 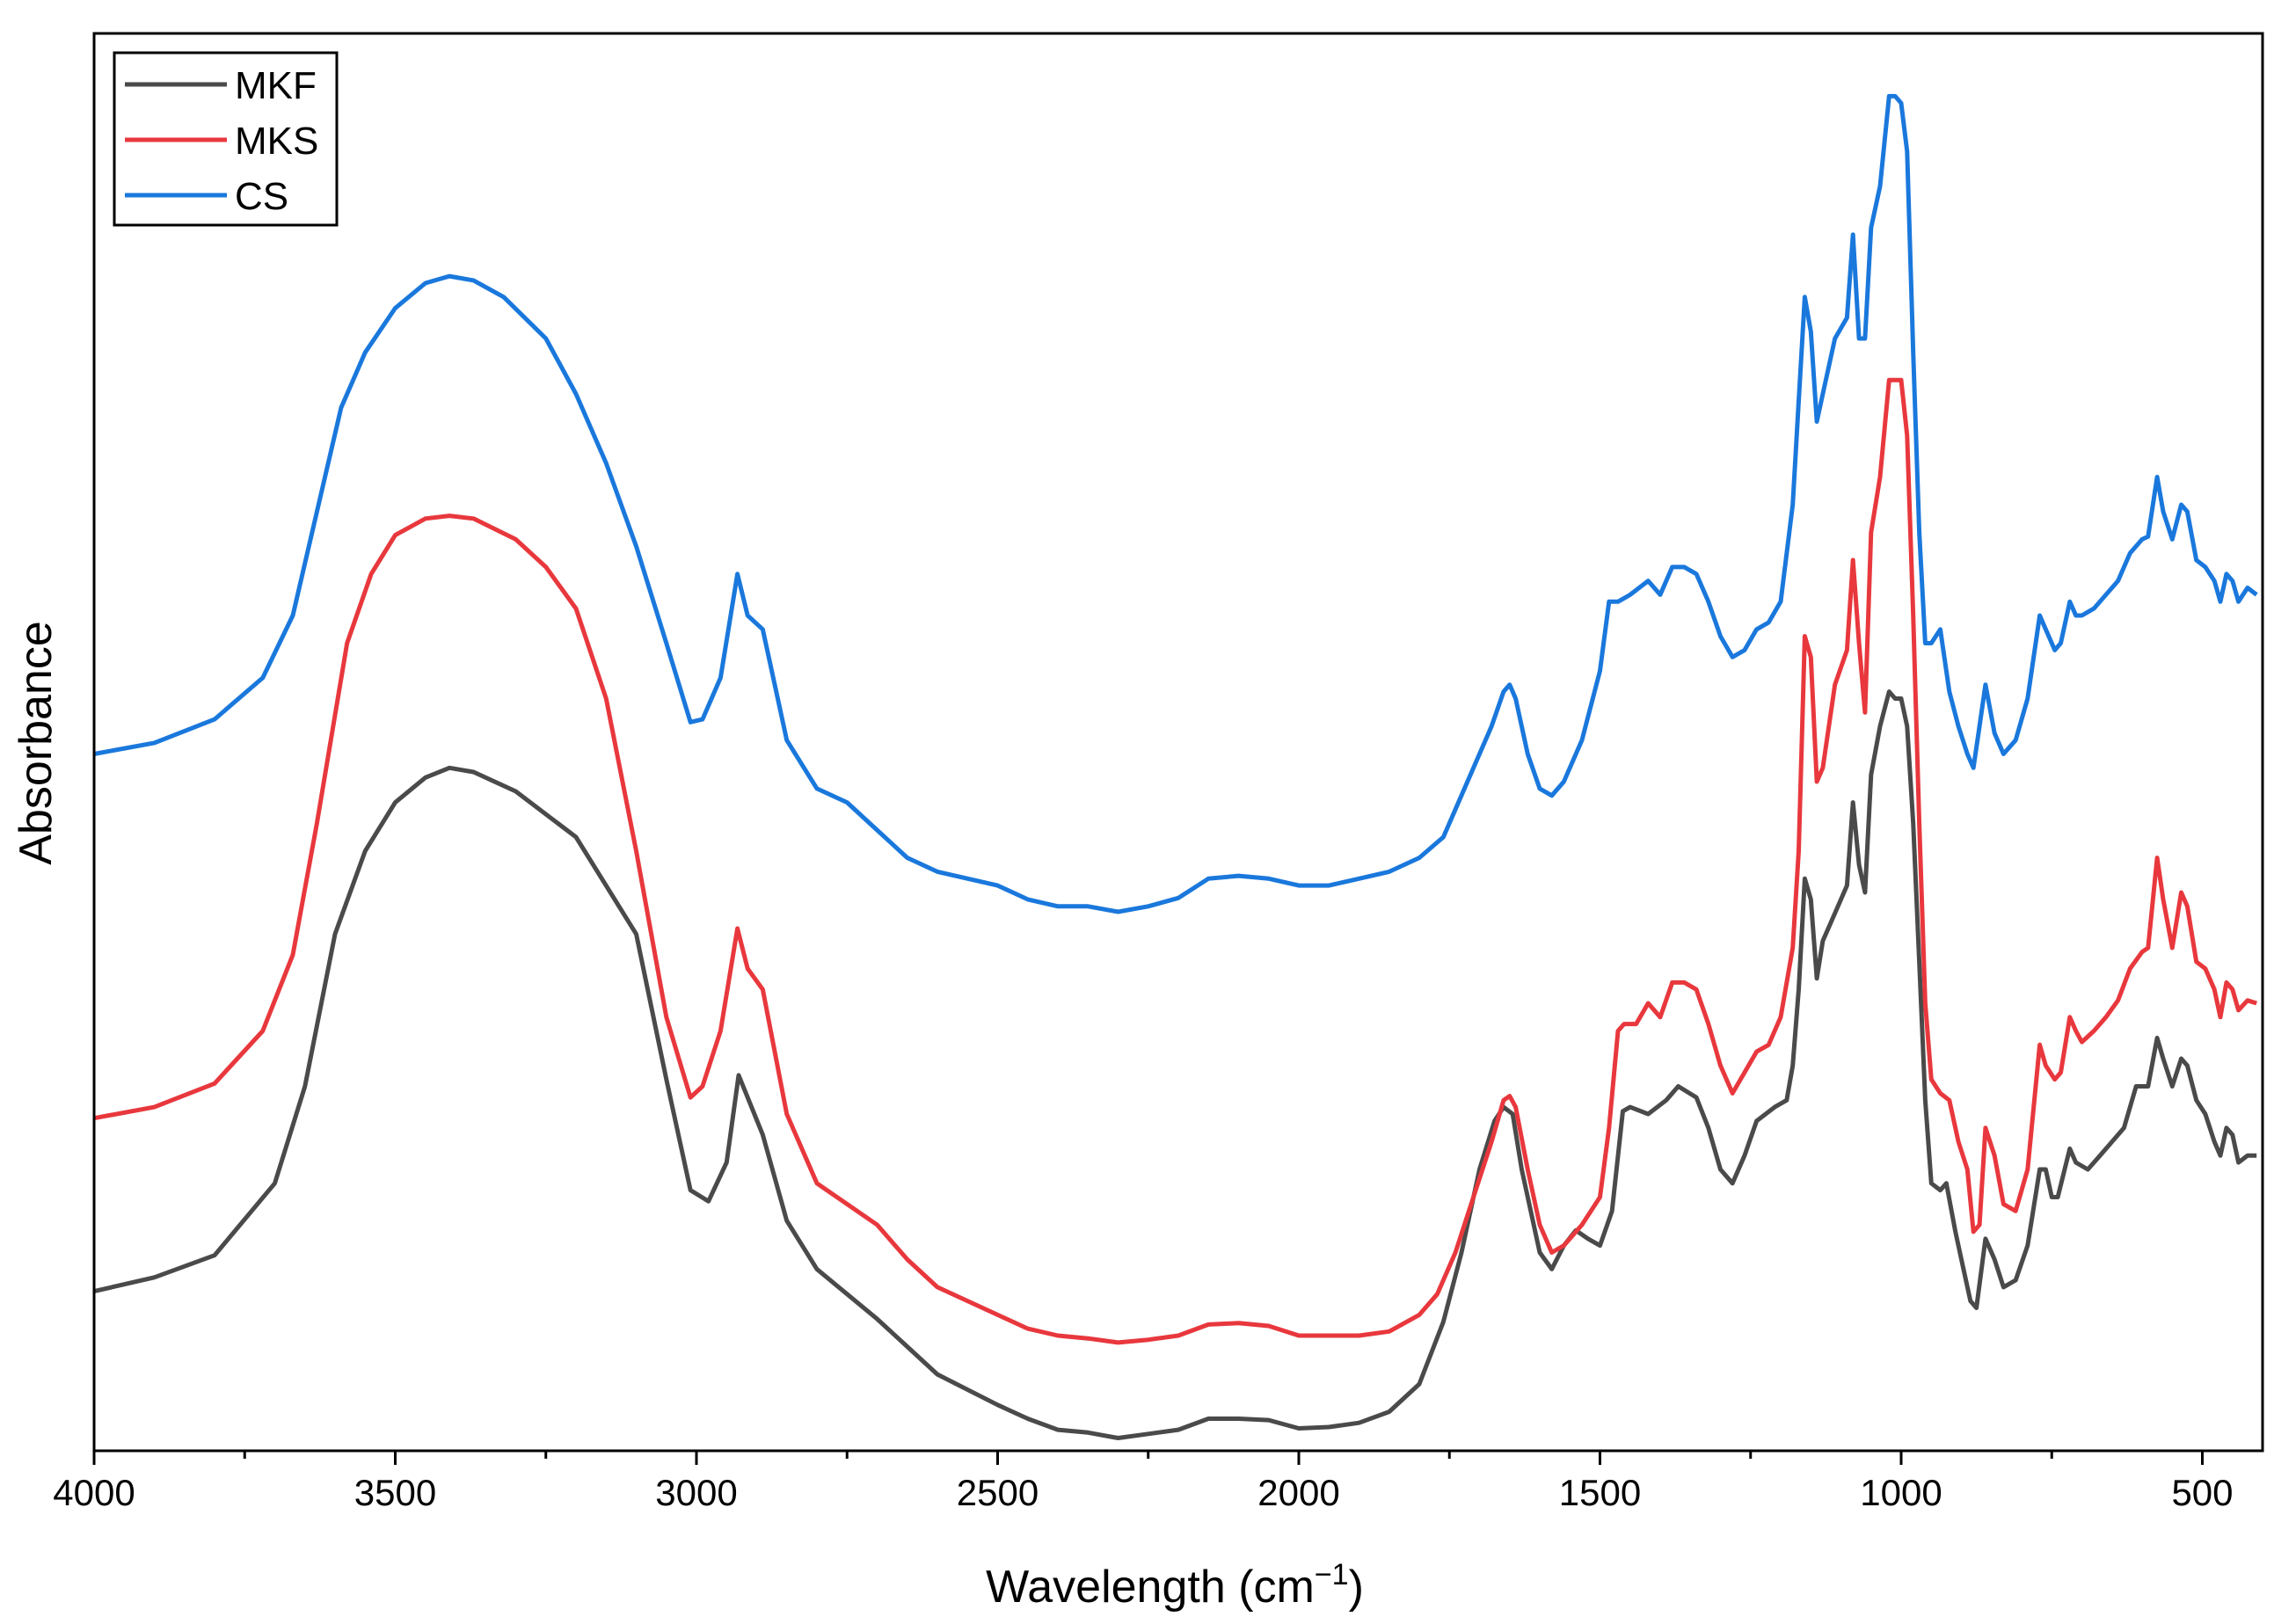 What do you see at coordinates (1332, 1575) in the screenshot?
I see `x-axis-title-superscript: −1` at bounding box center [1332, 1575].